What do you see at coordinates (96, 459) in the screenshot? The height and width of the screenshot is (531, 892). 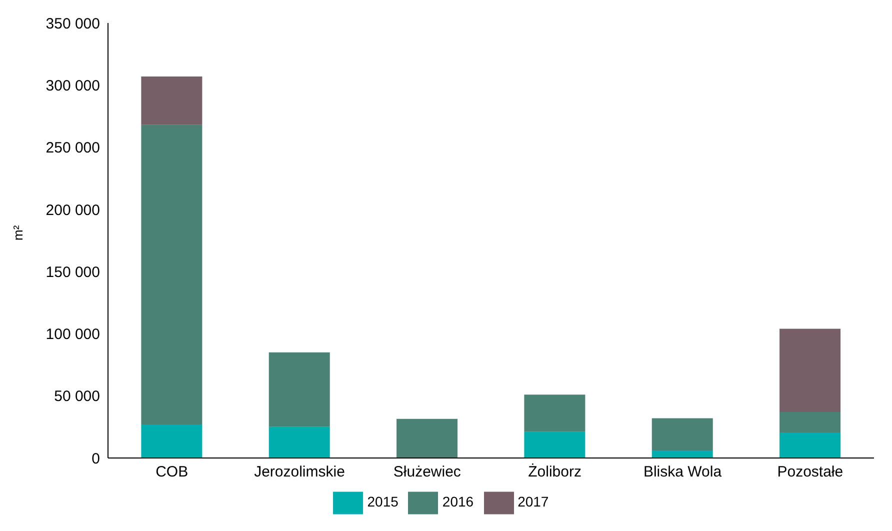 I see `y-tick-label: 0` at bounding box center [96, 459].